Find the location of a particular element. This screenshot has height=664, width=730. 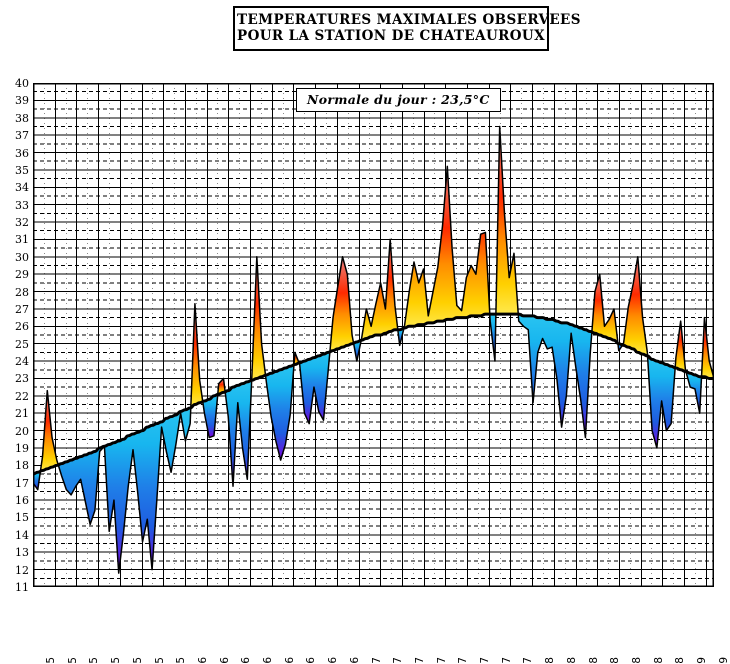

x-tick-label: Me 08/05 is located at coordinates (73, 660).